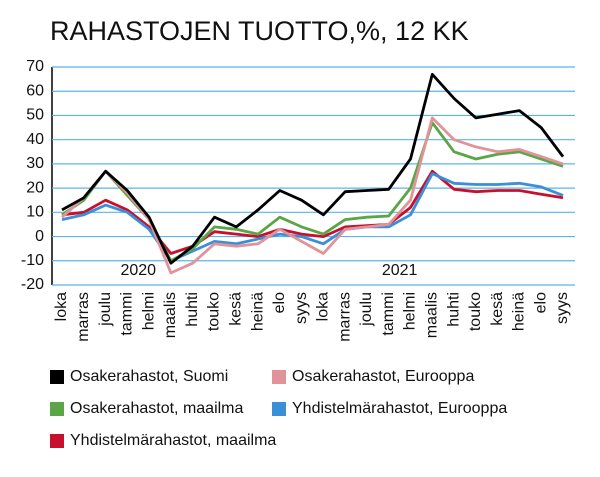  What do you see at coordinates (399, 408) in the screenshot?
I see `legend-label: Yhdistelmärahastot, Eurooppa` at bounding box center [399, 408].